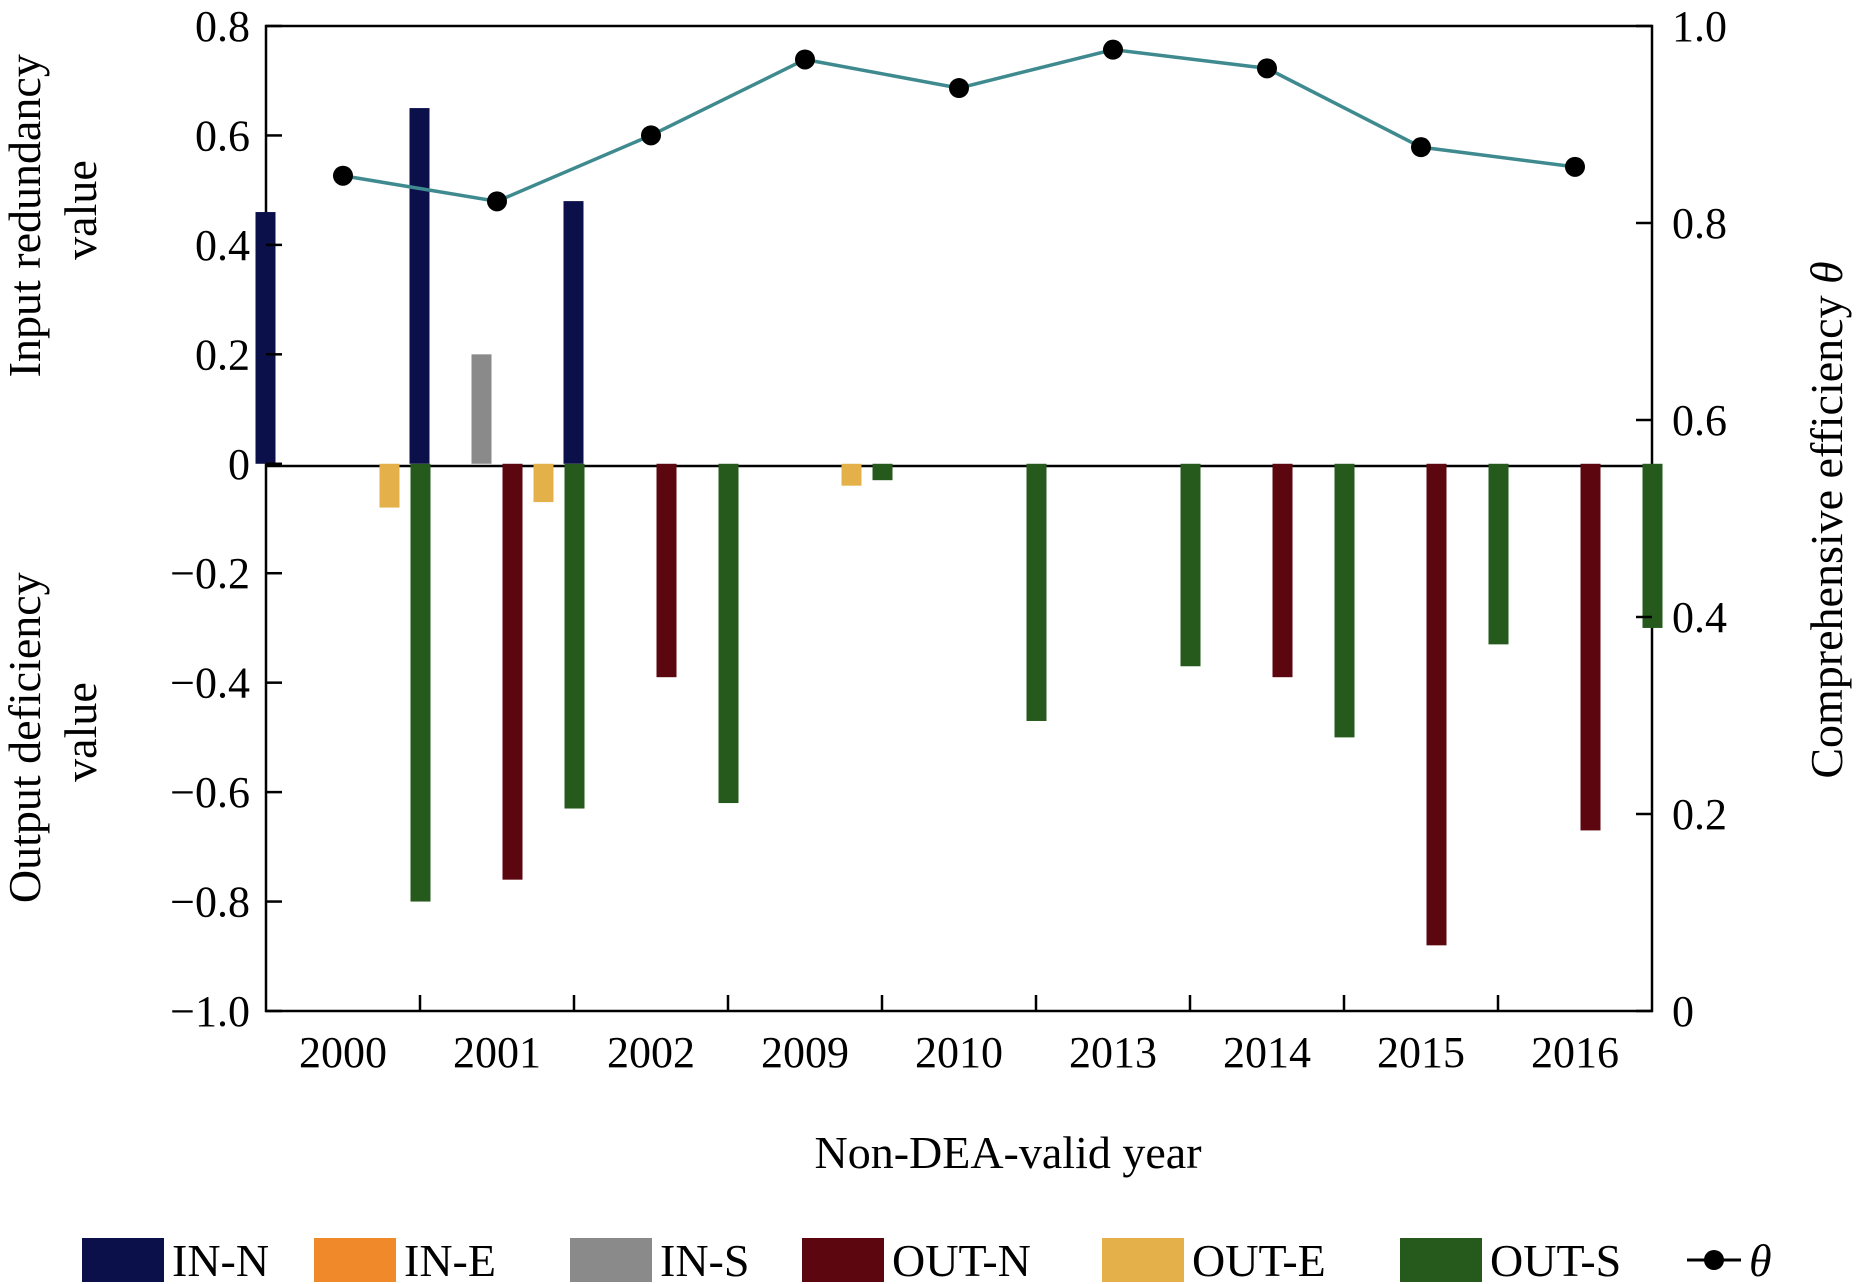  I want to click on legend-label-out-s: OUT-S, so click(1555, 1259).